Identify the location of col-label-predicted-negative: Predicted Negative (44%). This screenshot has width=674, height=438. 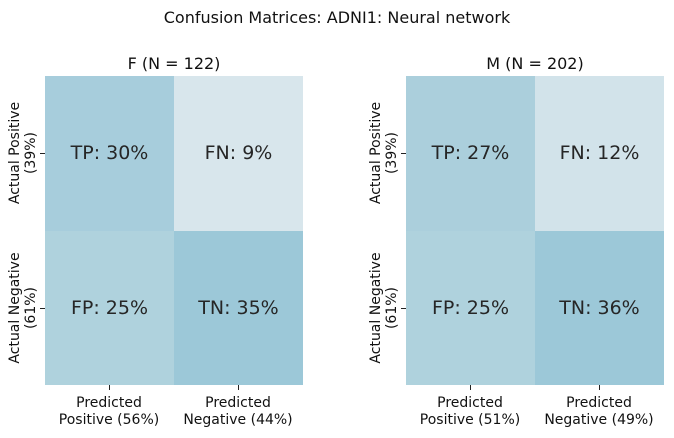
(238, 411).